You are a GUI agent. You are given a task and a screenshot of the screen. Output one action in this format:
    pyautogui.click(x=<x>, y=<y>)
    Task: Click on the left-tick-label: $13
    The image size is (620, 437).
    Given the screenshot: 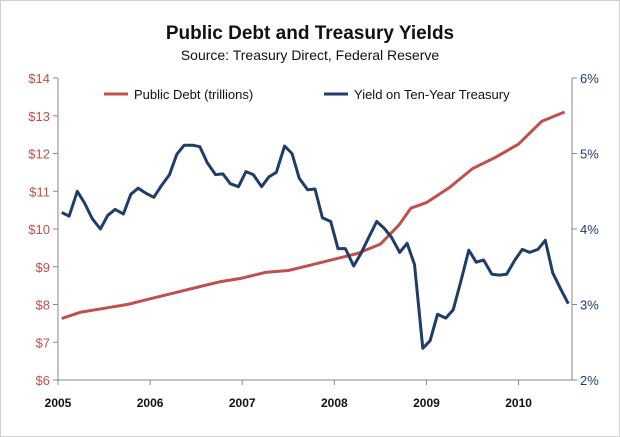 What is the action you would take?
    pyautogui.click(x=39, y=116)
    